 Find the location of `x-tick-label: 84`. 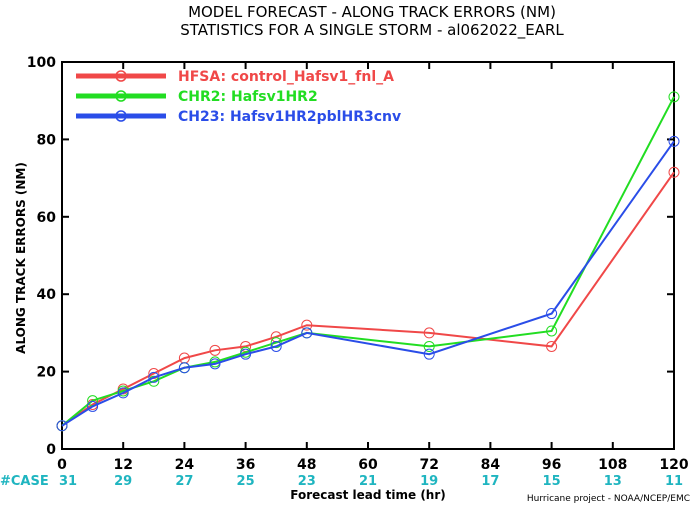

x-tick-label: 84 is located at coordinates (491, 465).